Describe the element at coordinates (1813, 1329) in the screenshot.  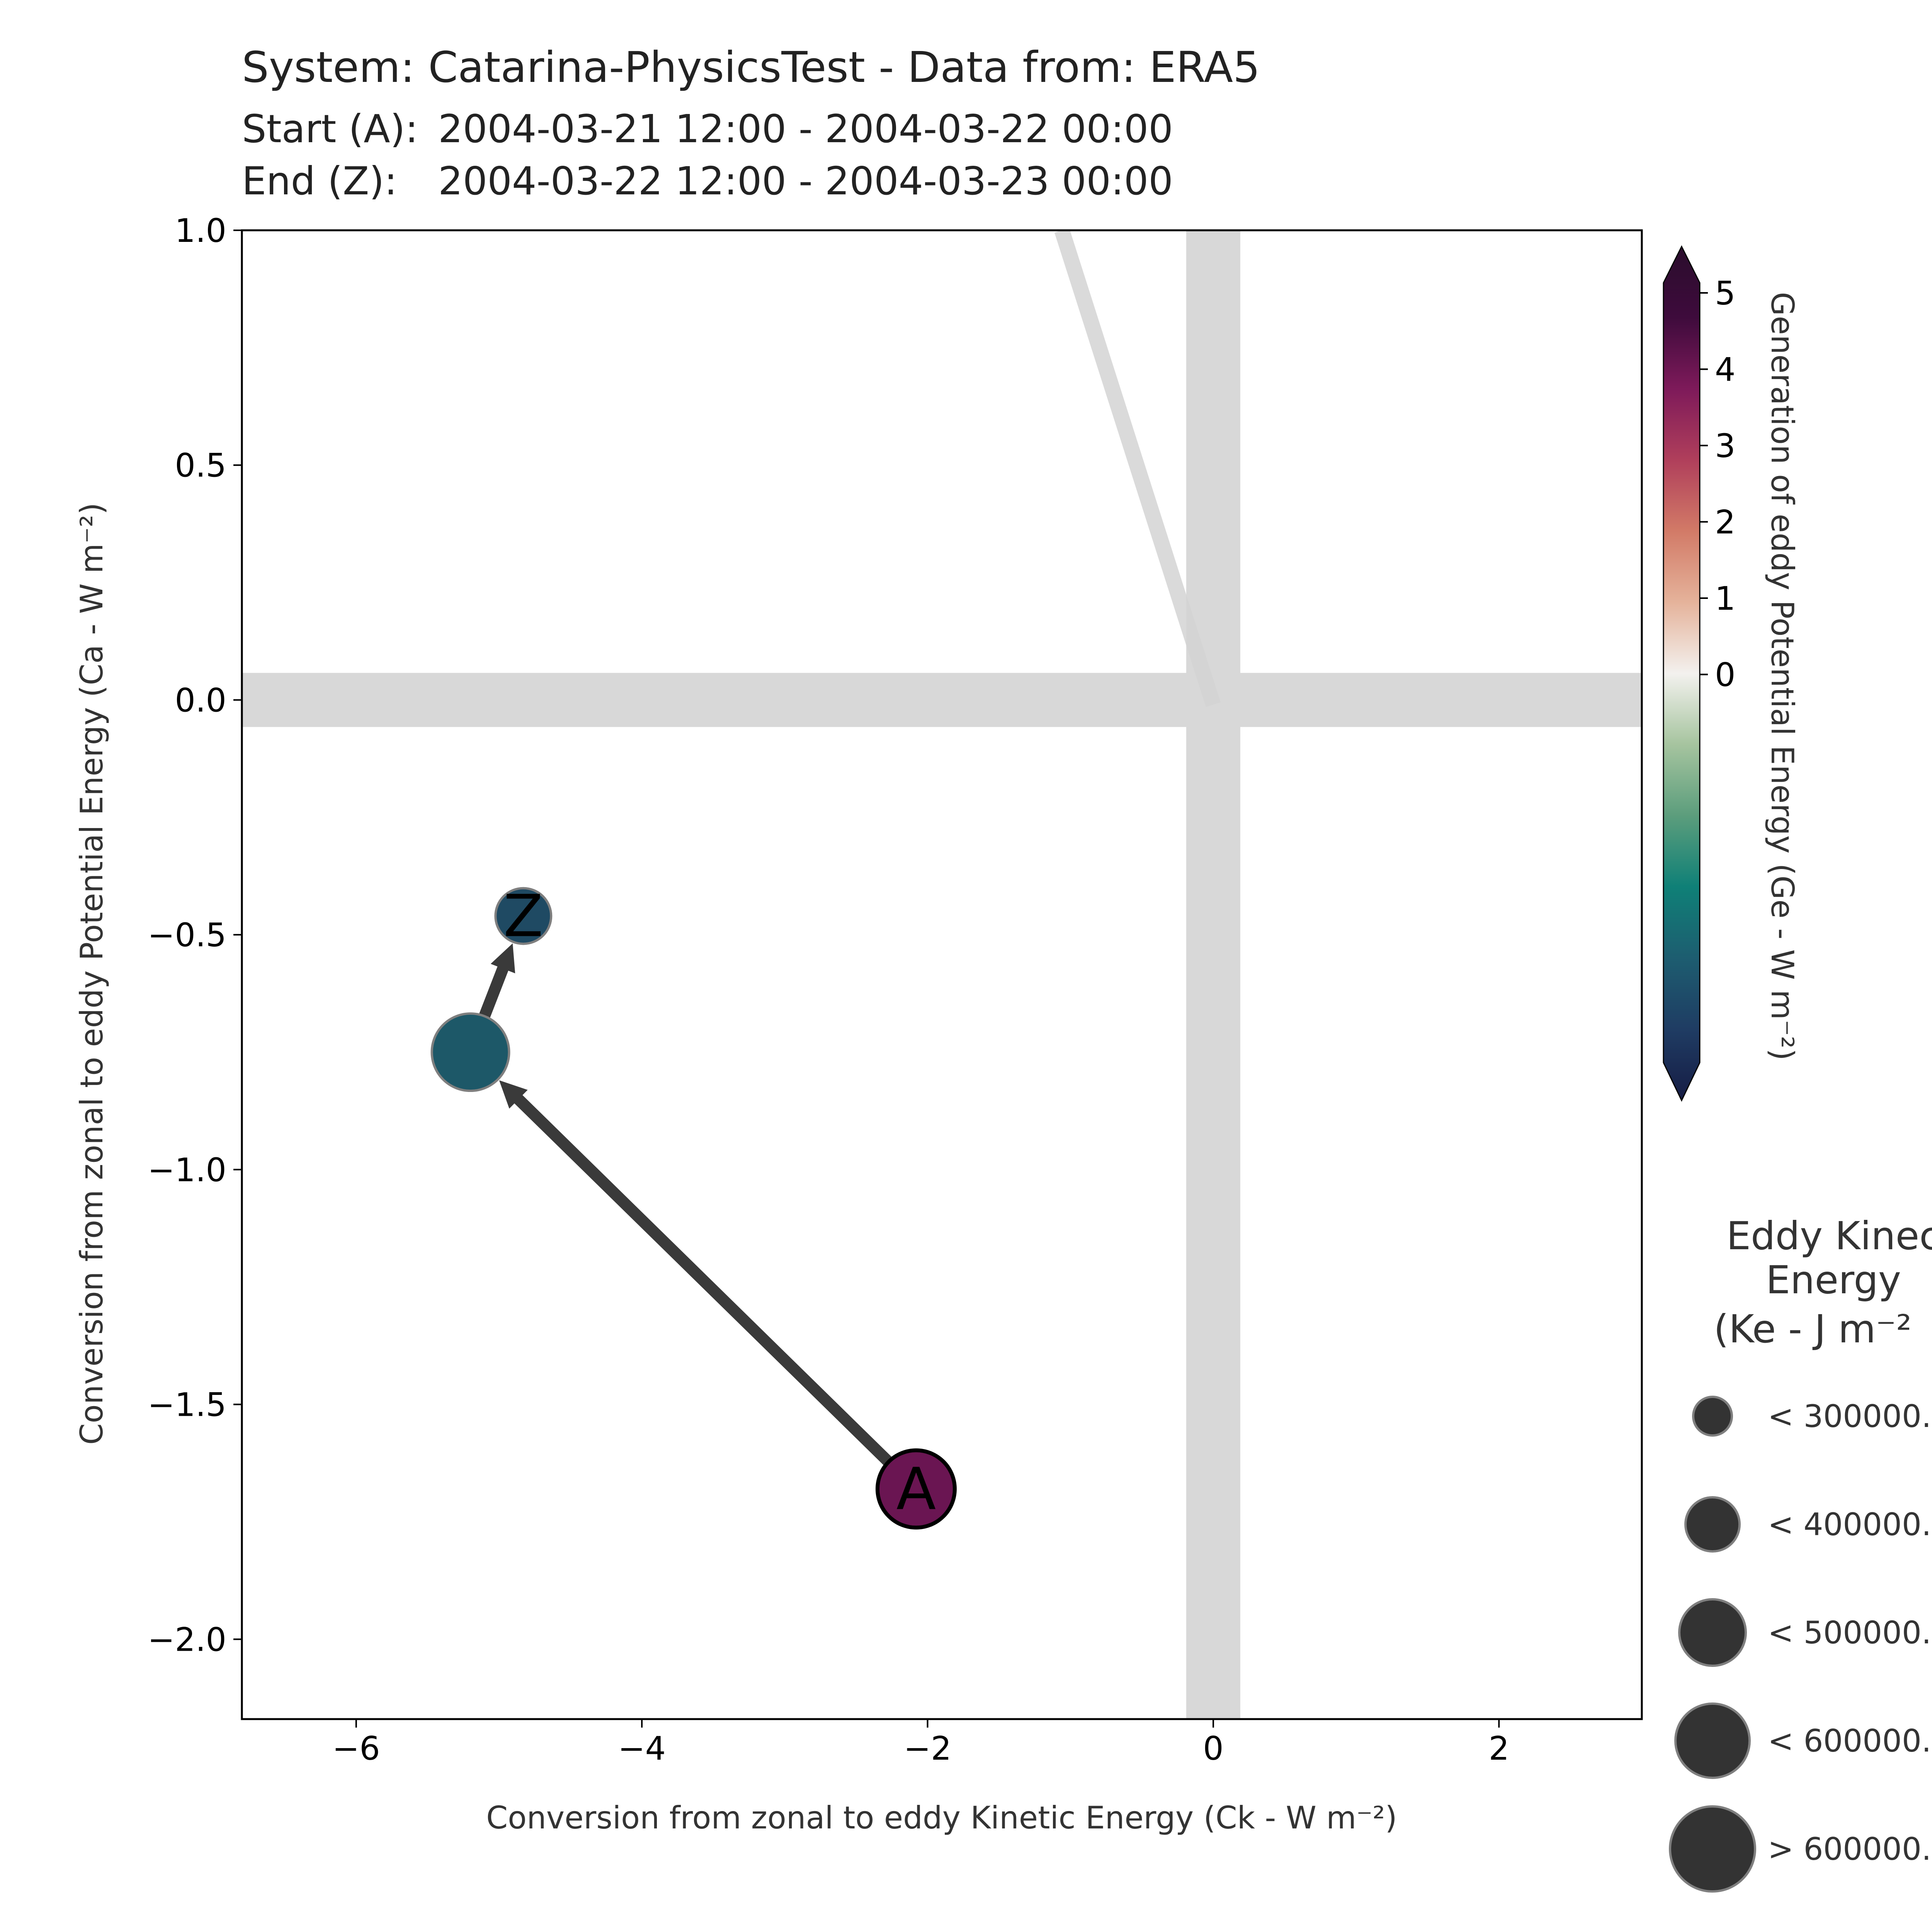
I see `size-legend-title-line-3: (Ke - J m⁻²` at that location.